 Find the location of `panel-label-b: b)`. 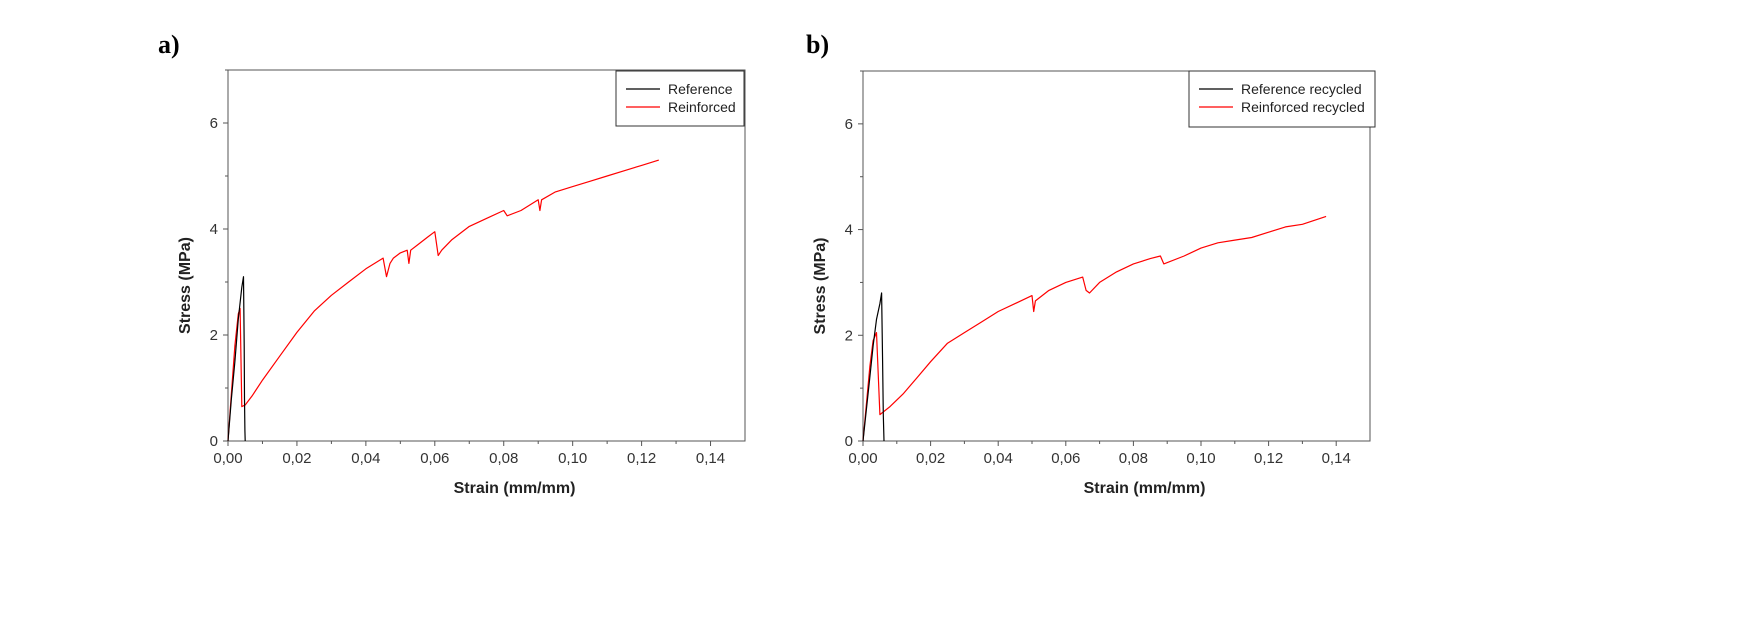

panel-label-b: b) is located at coordinates (818, 44).